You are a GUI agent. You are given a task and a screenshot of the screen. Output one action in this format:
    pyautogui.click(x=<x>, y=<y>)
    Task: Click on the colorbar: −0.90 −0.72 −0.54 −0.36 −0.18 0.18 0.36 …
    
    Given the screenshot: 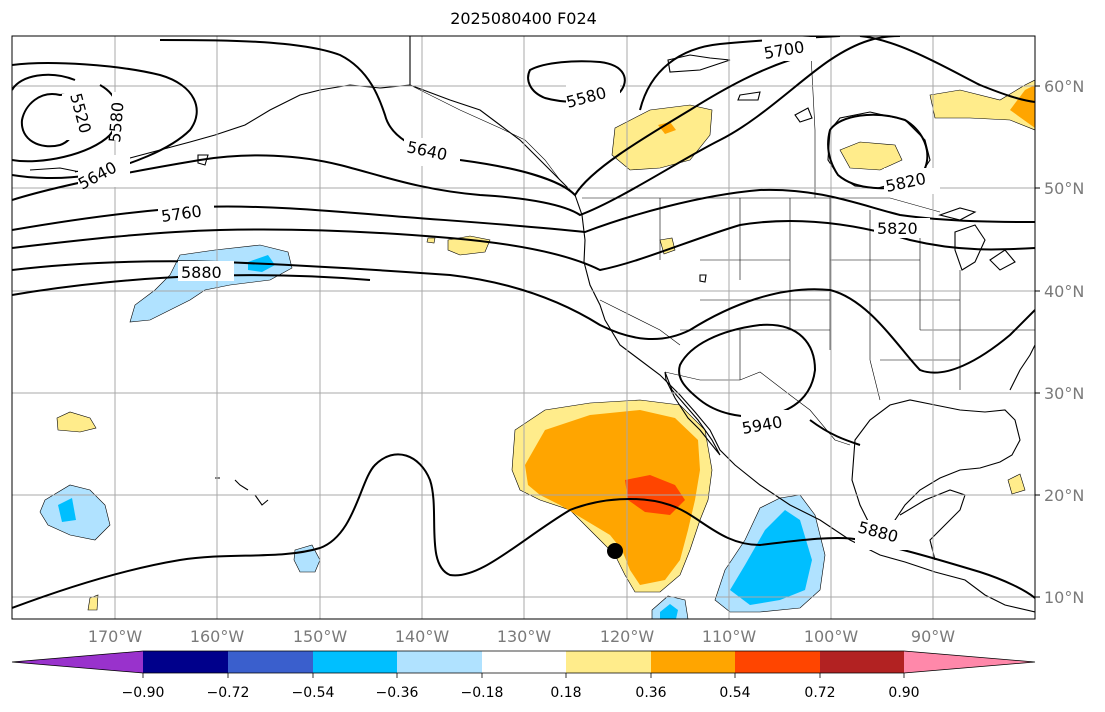 What is the action you would take?
    pyautogui.click(x=523, y=675)
    